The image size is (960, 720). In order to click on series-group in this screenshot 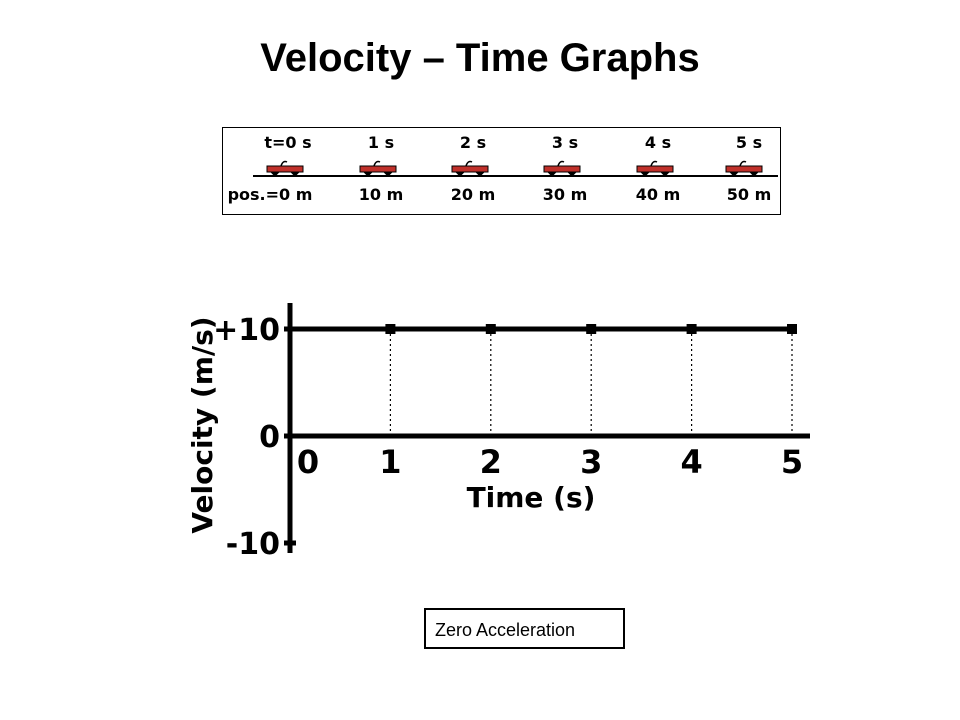, I will do `click(543, 329)`.